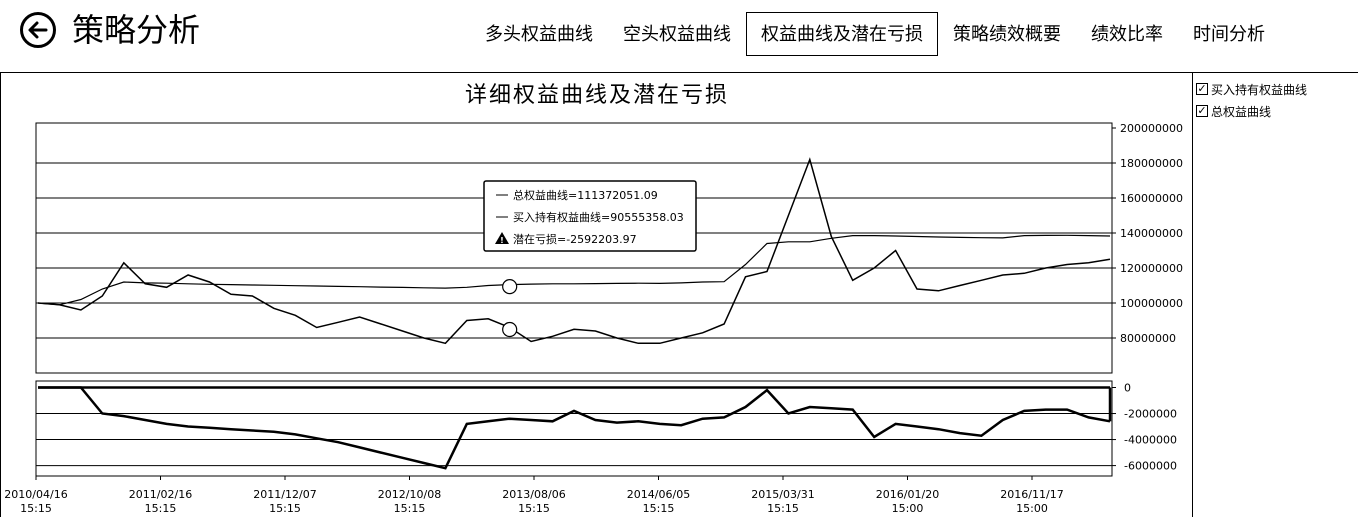 This screenshot has height=517, width=1358. I want to click on series-toggle-panel: ✓ 买入持有权益曲线 ✓ 总权益曲线, so click(1276, 100).